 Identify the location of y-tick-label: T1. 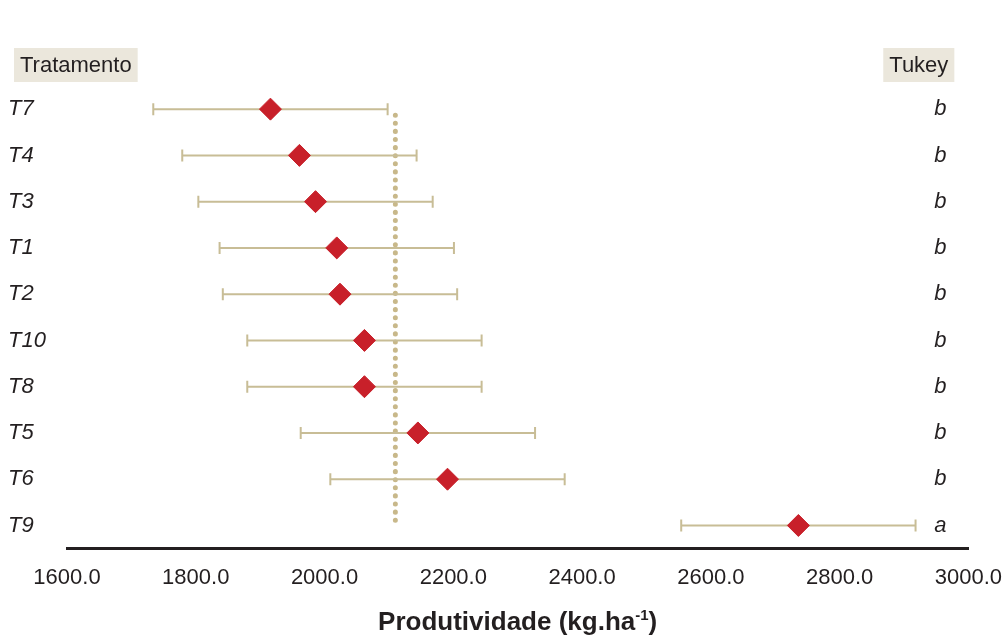
(21, 247).